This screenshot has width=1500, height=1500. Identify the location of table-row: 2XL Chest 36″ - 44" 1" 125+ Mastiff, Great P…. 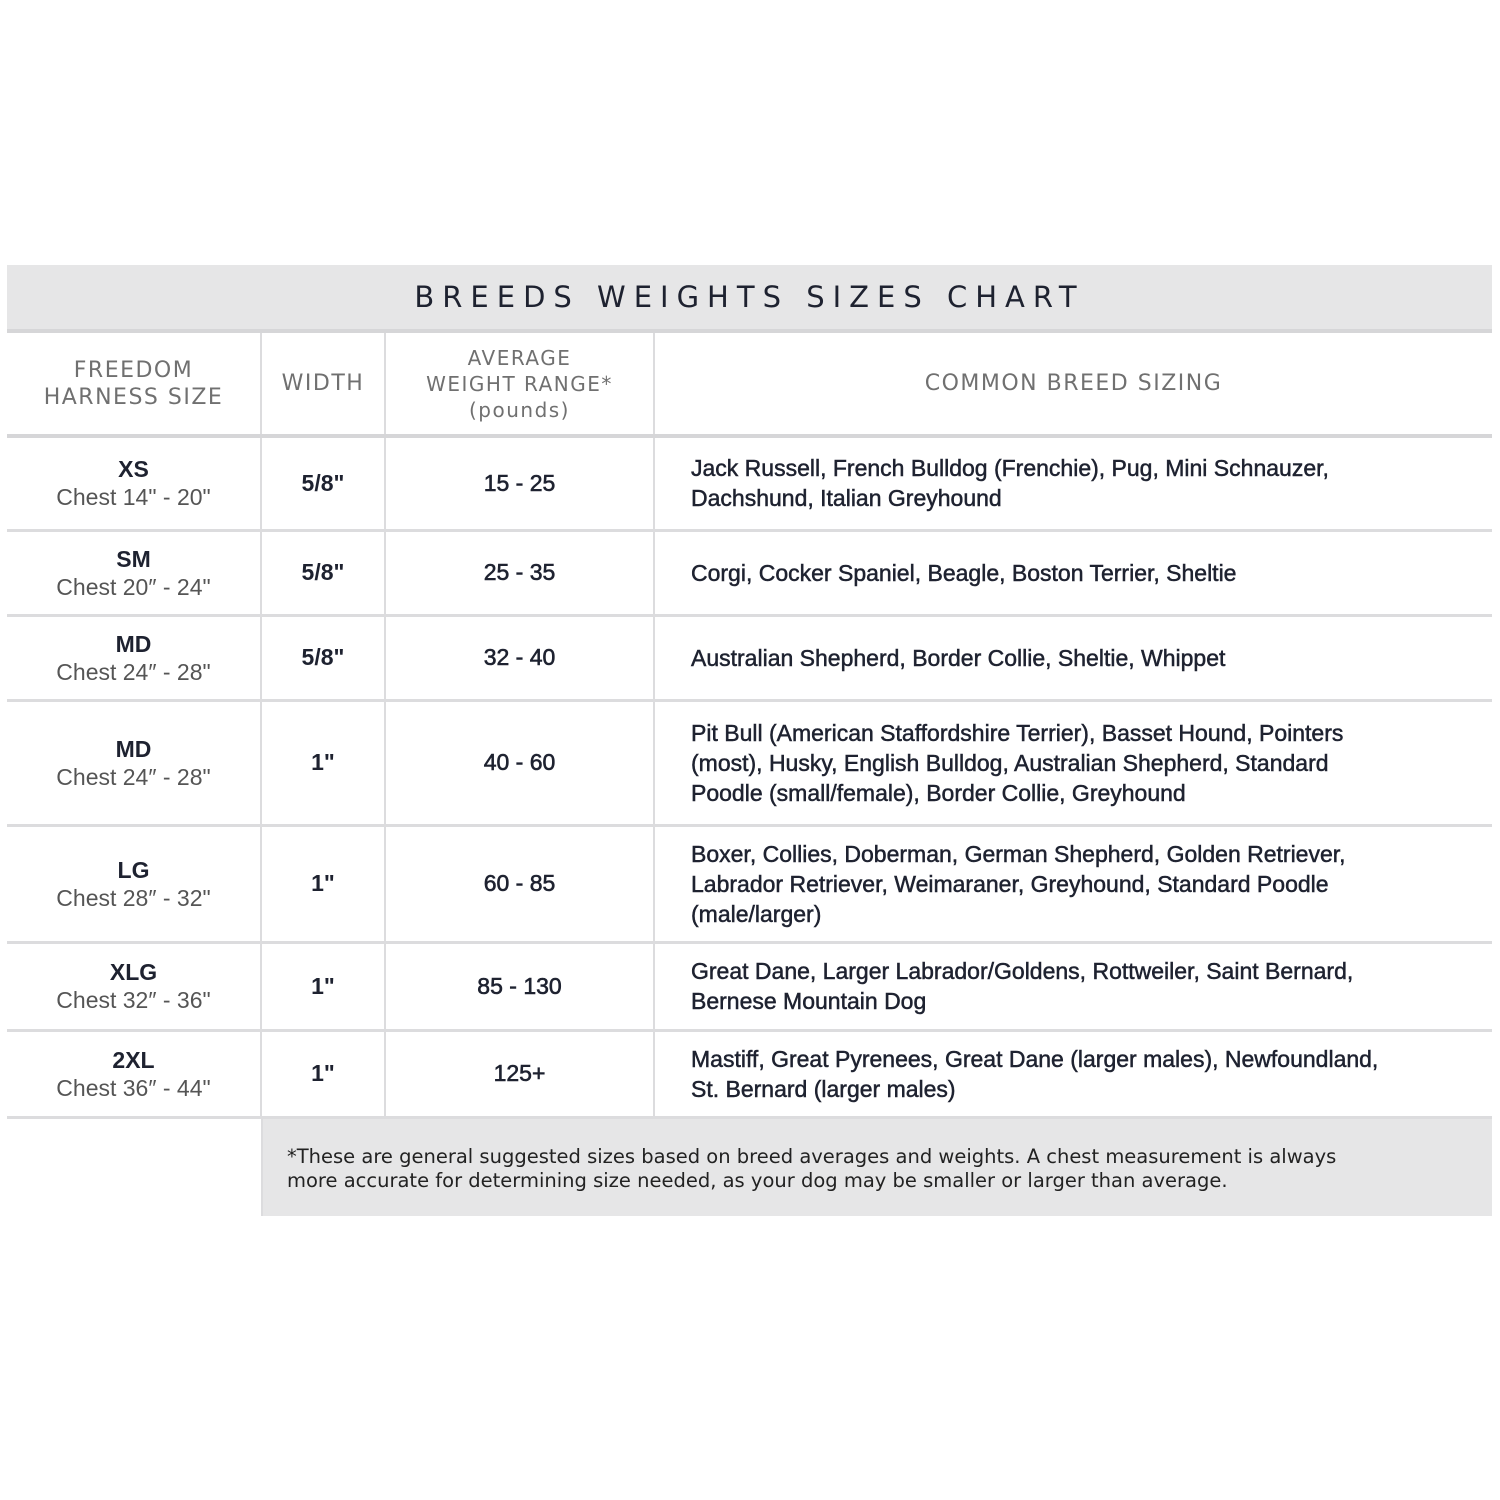
(749, 1074).